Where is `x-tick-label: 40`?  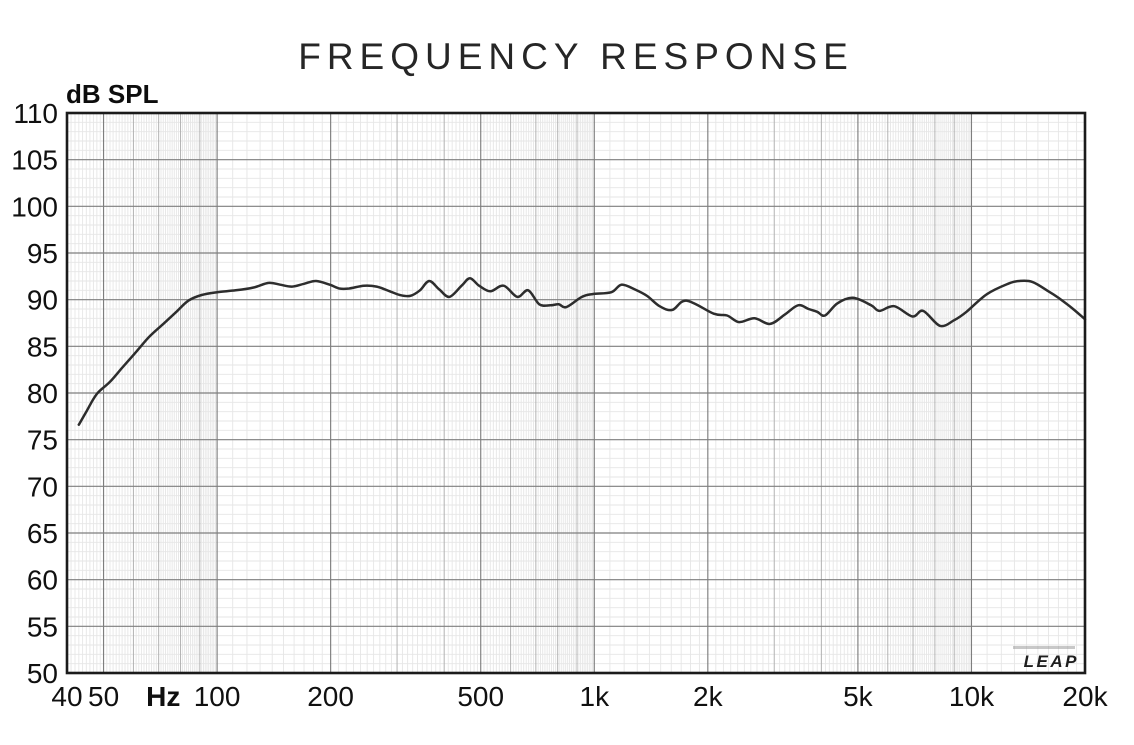
x-tick-label: 40 is located at coordinates (66, 696).